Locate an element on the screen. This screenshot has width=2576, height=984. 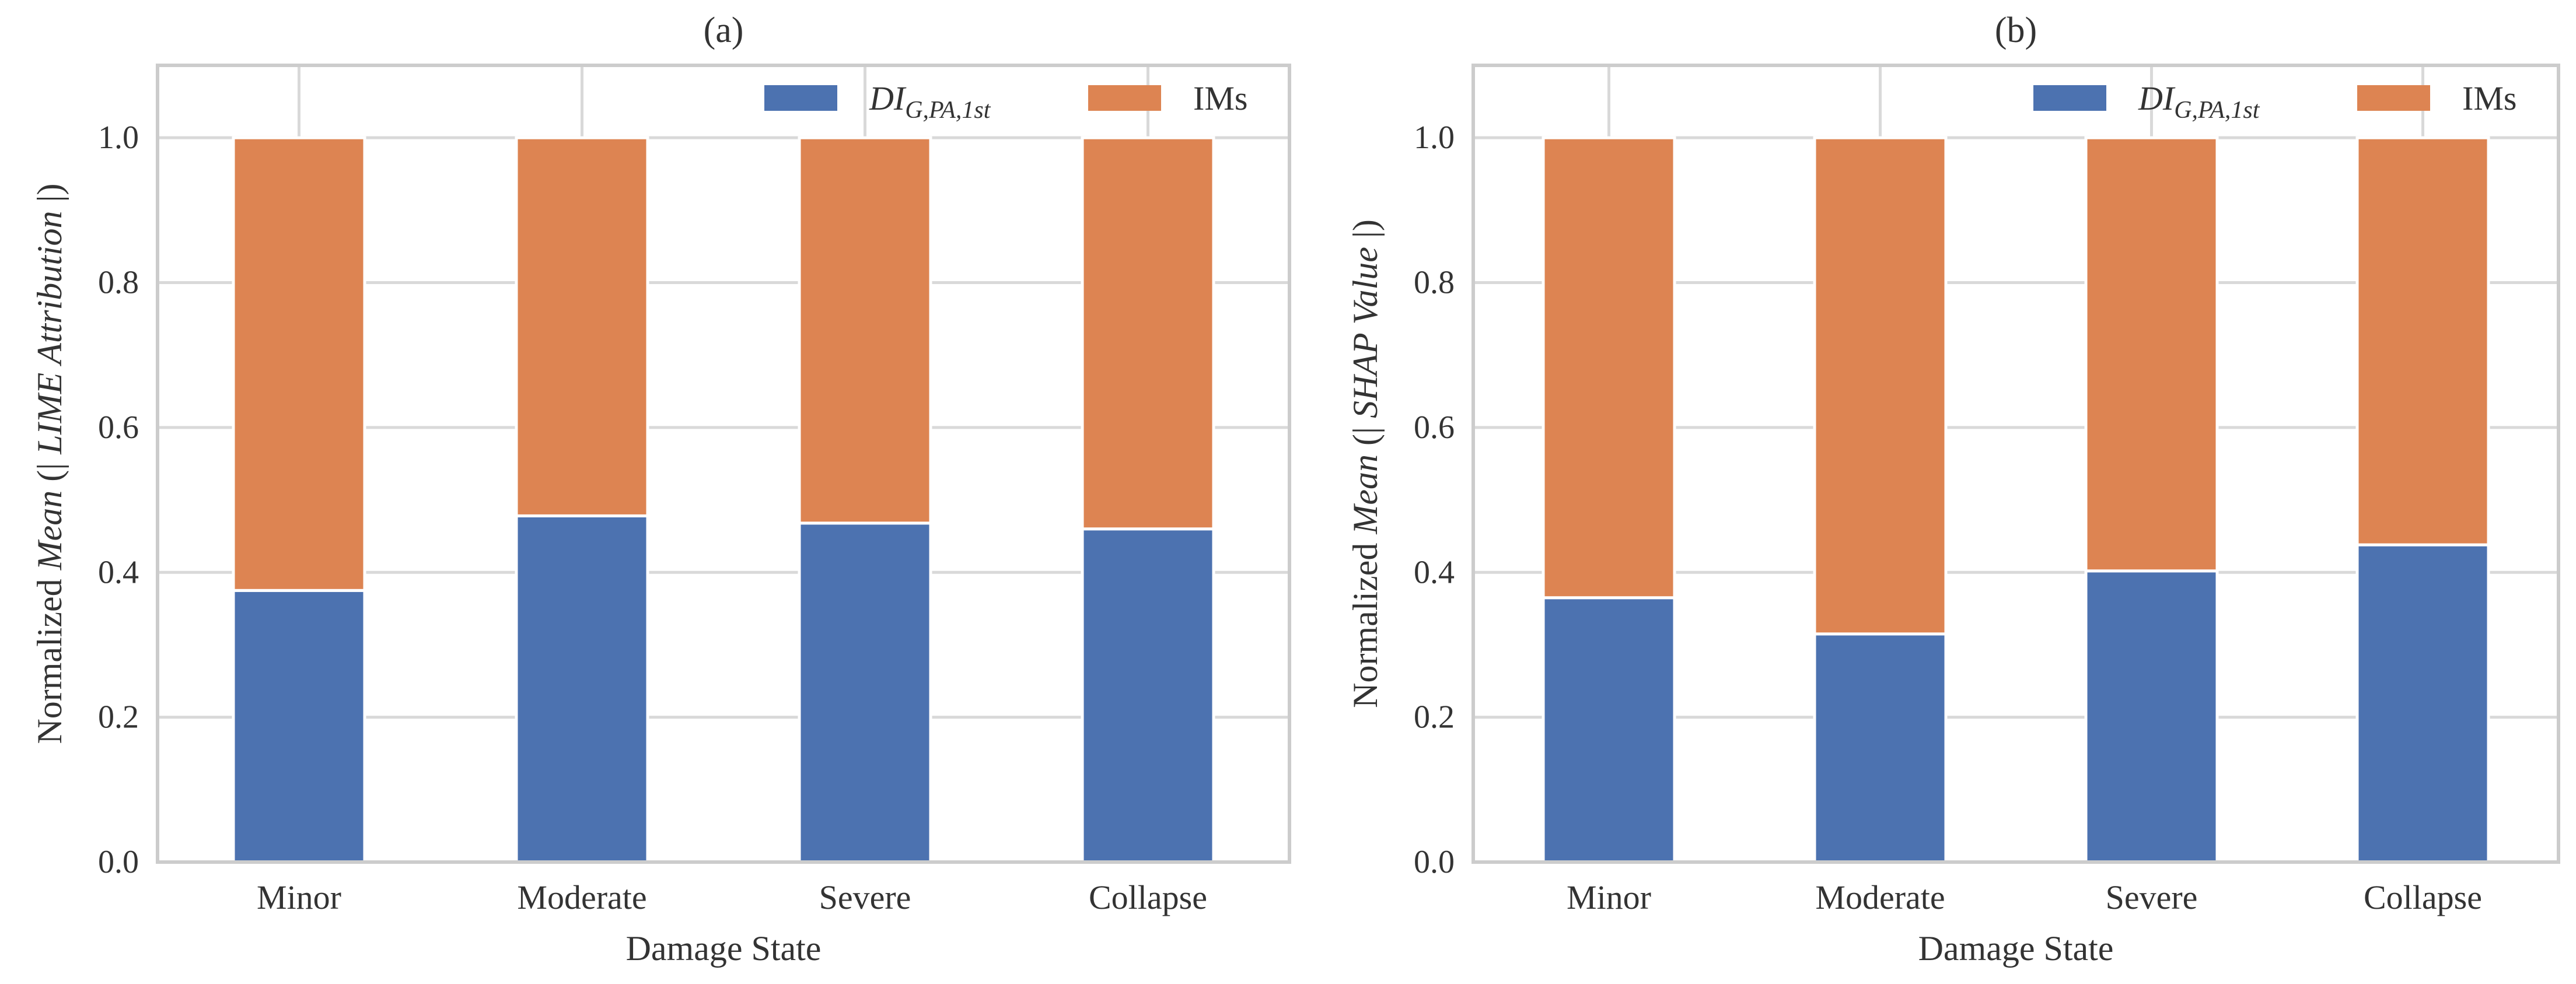
y-axis-label: Normalized Mean (| SHAP Value |) is located at coordinates (1365, 463).